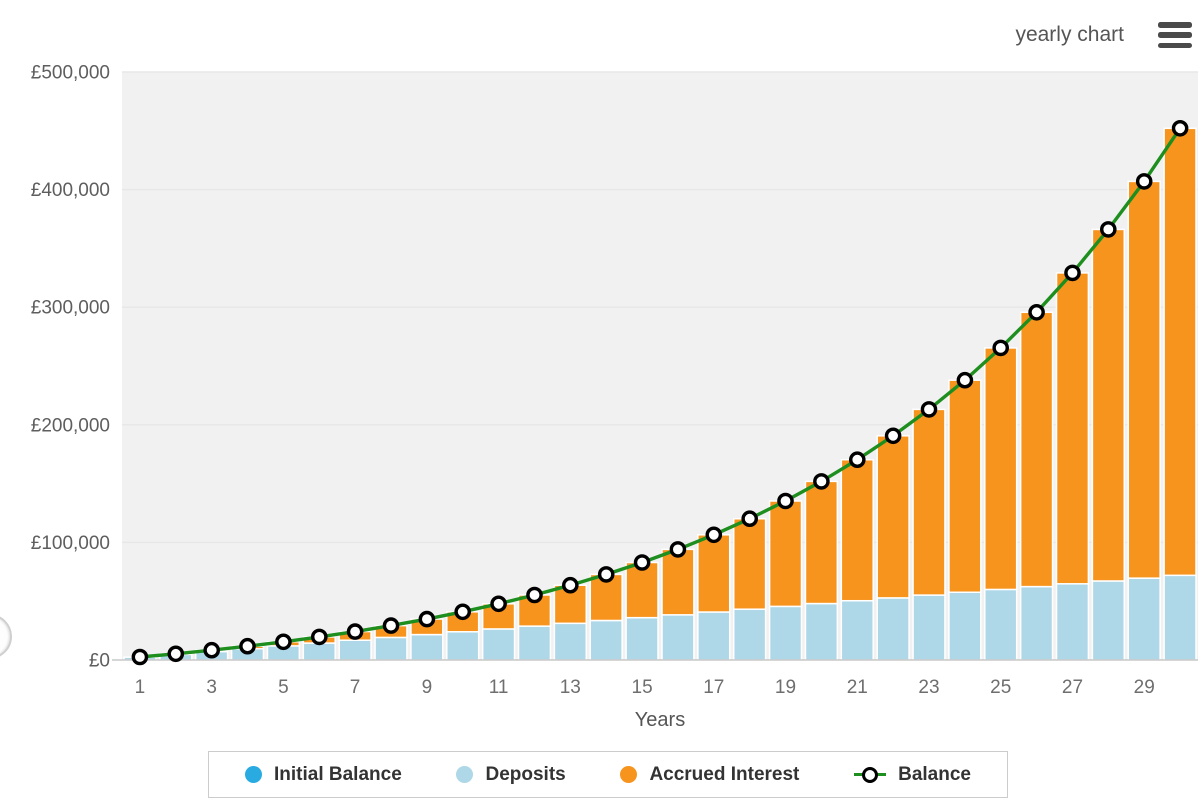  I want to click on y-tick-label: £100,000, so click(70, 543).